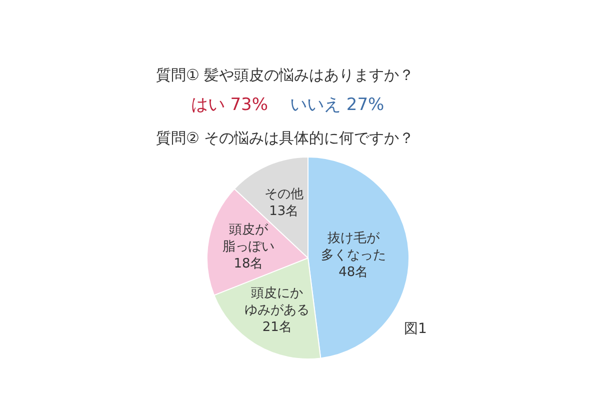  Describe the element at coordinates (285, 138) in the screenshot. I see `chart-subtitle: 質問② その悩みは具体的に何ですか？` at that location.